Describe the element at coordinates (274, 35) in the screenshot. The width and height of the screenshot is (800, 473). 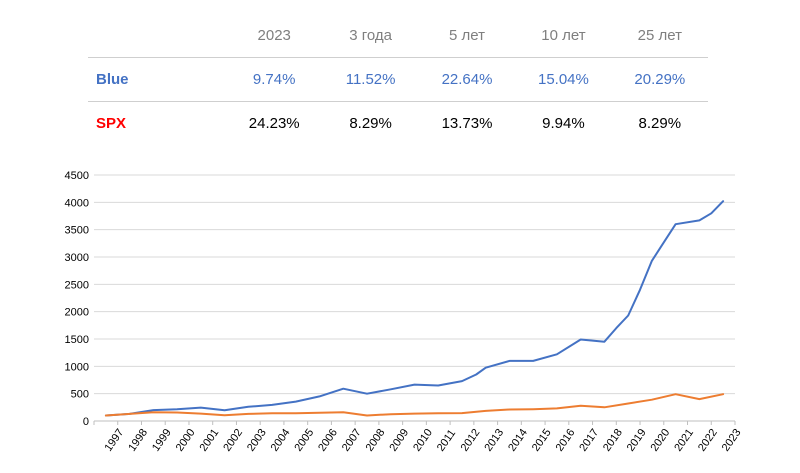
I see `column-header: 2023` at that location.